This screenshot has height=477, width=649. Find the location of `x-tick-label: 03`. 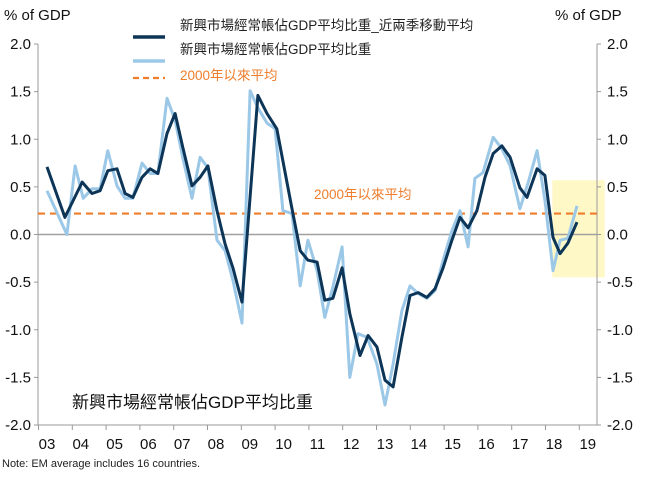

x-tick-label: 03 is located at coordinates (47, 444).